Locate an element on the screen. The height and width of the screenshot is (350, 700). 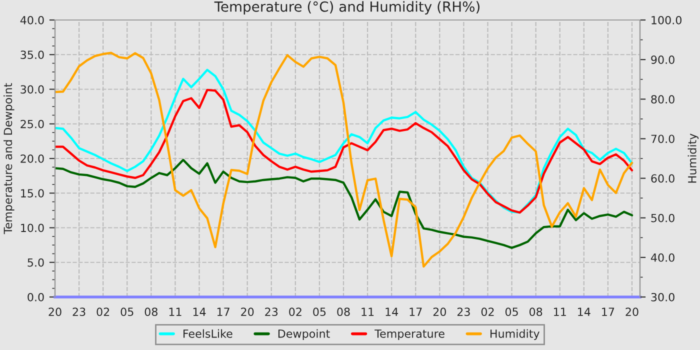
y-axis-title: Temperature and Dewpoint is located at coordinates (9, 158).